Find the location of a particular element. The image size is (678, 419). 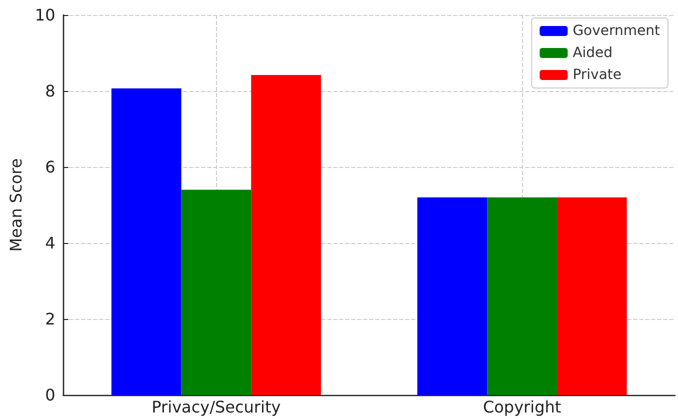

y-tick-label: 6 is located at coordinates (50, 167).